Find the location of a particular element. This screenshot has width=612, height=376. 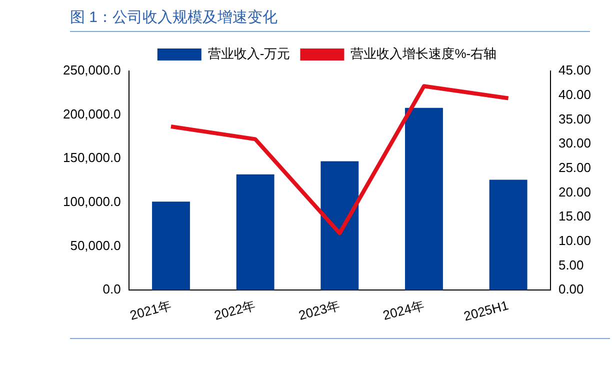

x-tick-label: 2021年 is located at coordinates (150, 310).